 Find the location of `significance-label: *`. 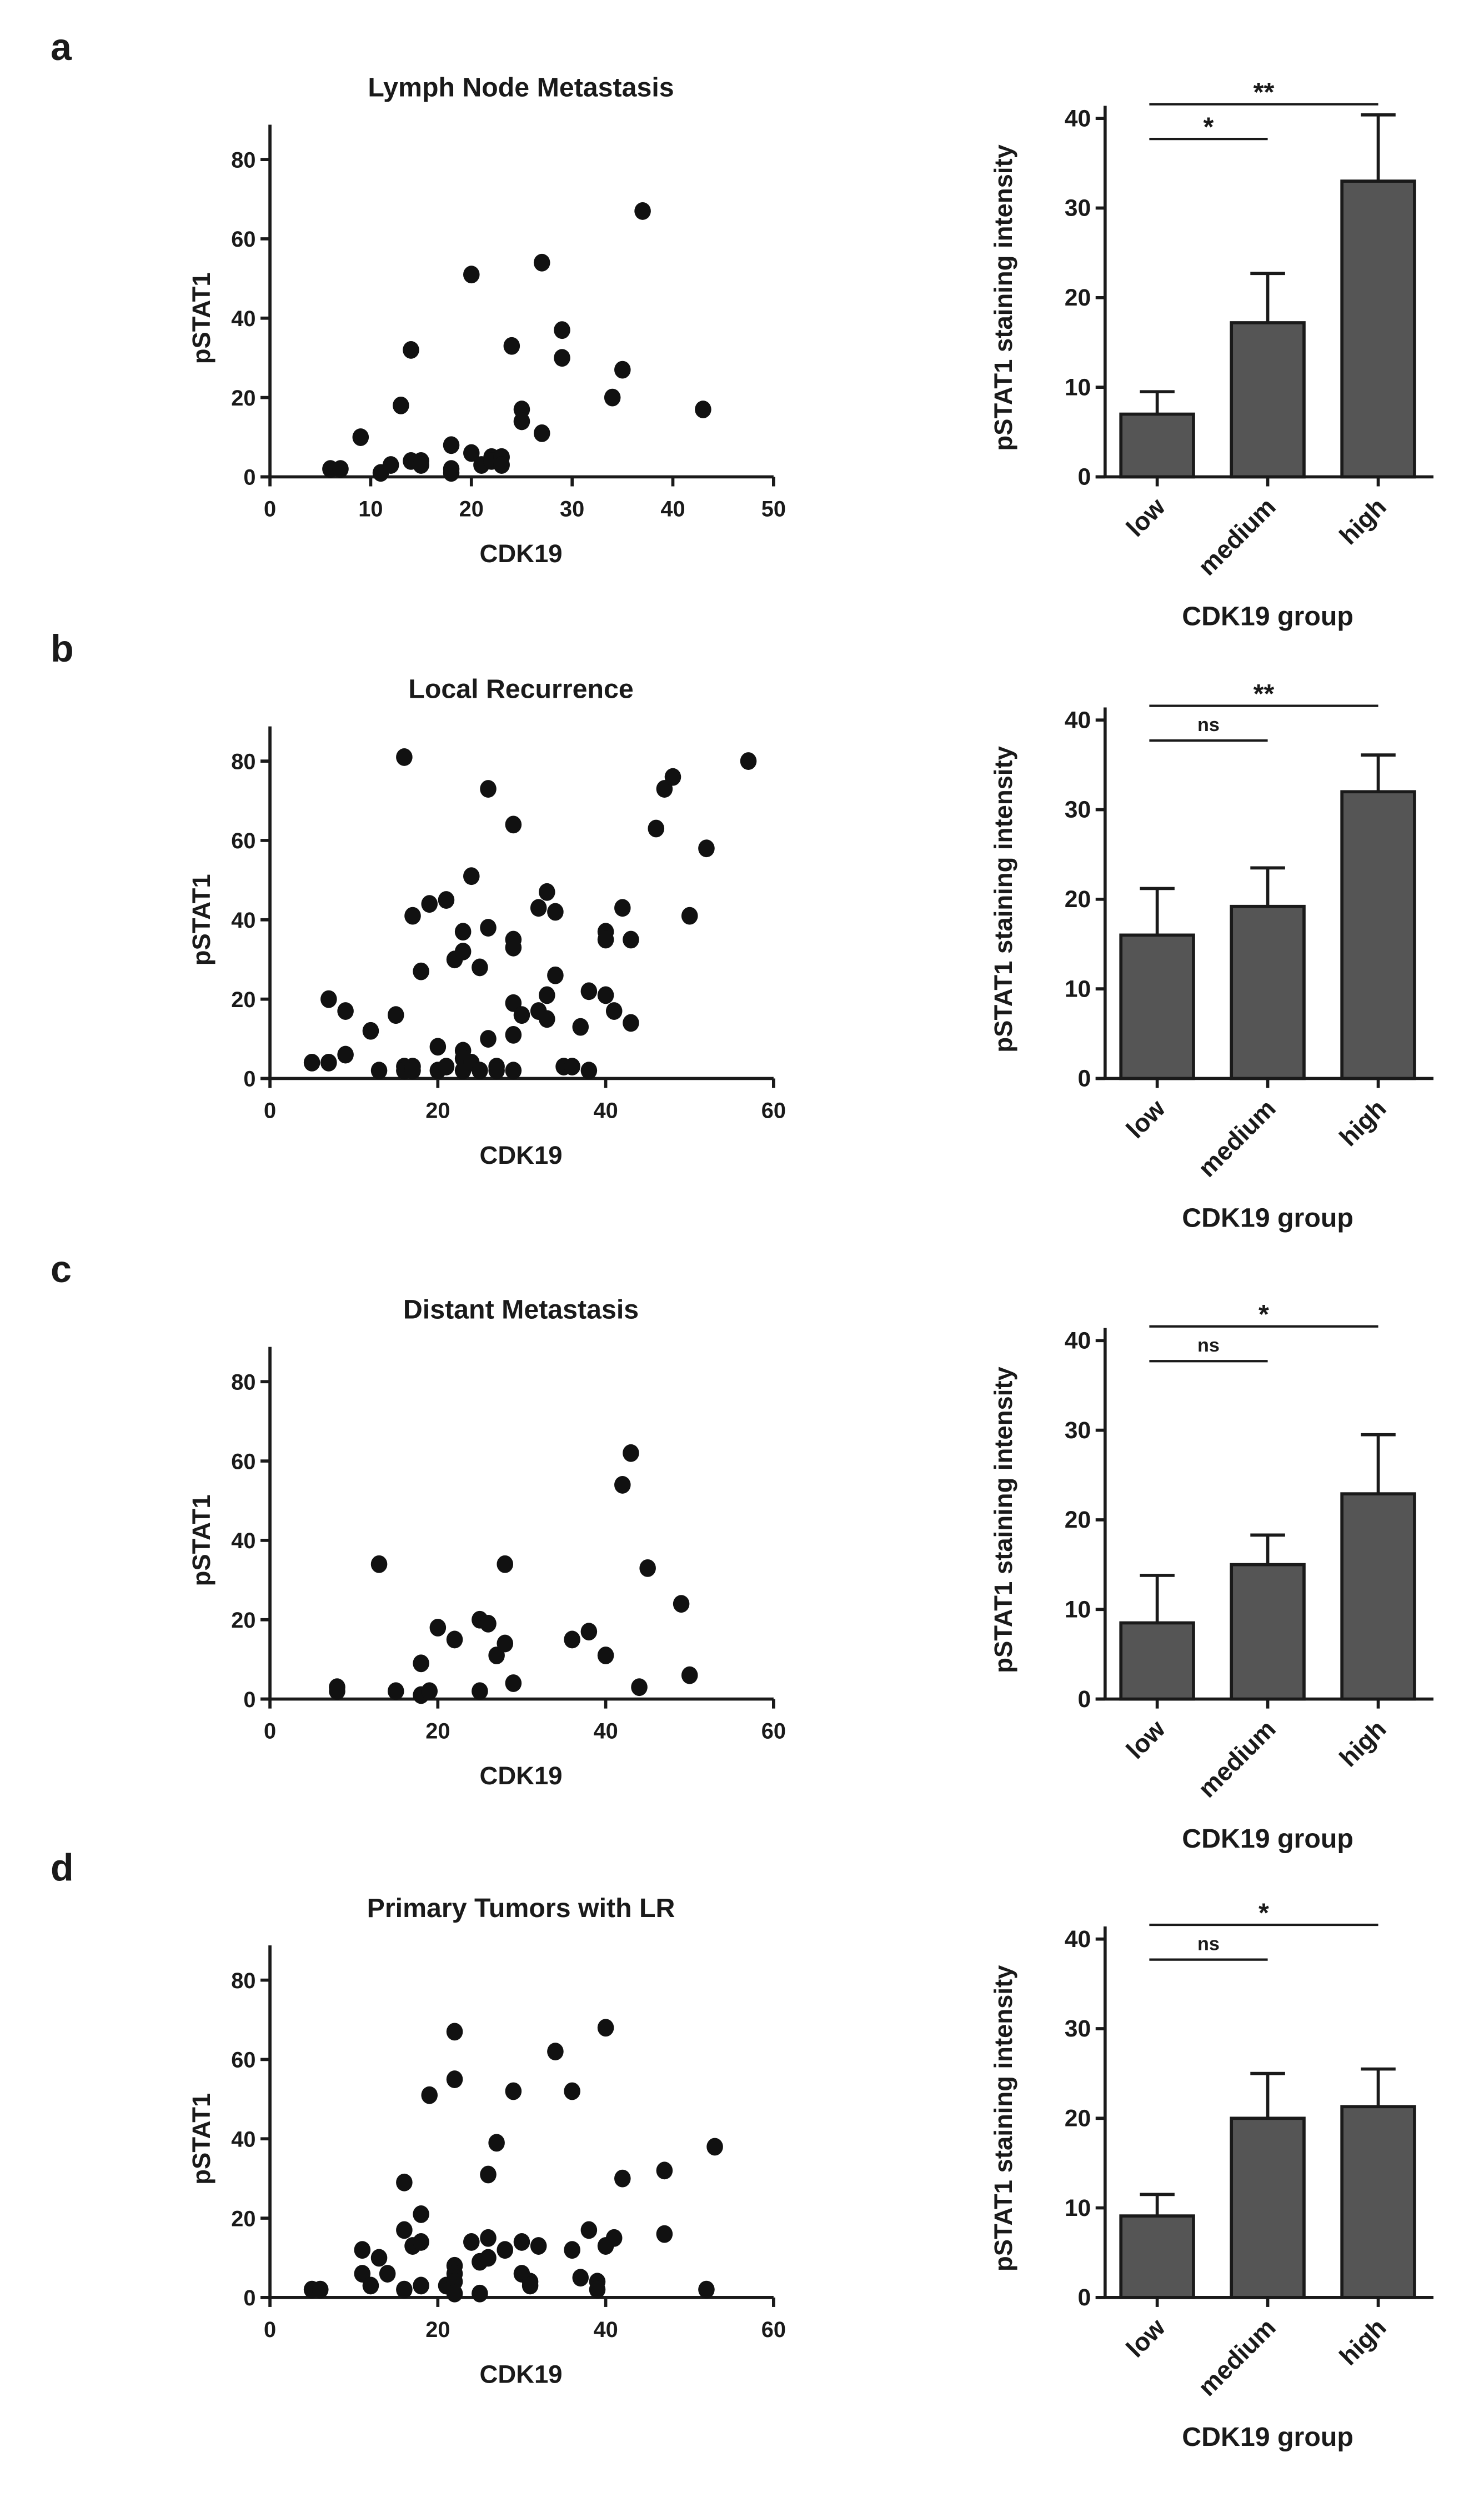

significance-label: * is located at coordinates (1264, 1913).